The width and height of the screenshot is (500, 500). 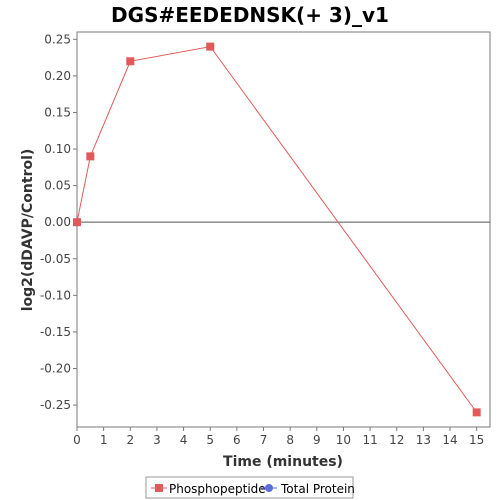 I want to click on x-axis: 0 1 2 3 4 5 6 7 8 9 10 11 12 13 14 15, so click(x=278, y=437).